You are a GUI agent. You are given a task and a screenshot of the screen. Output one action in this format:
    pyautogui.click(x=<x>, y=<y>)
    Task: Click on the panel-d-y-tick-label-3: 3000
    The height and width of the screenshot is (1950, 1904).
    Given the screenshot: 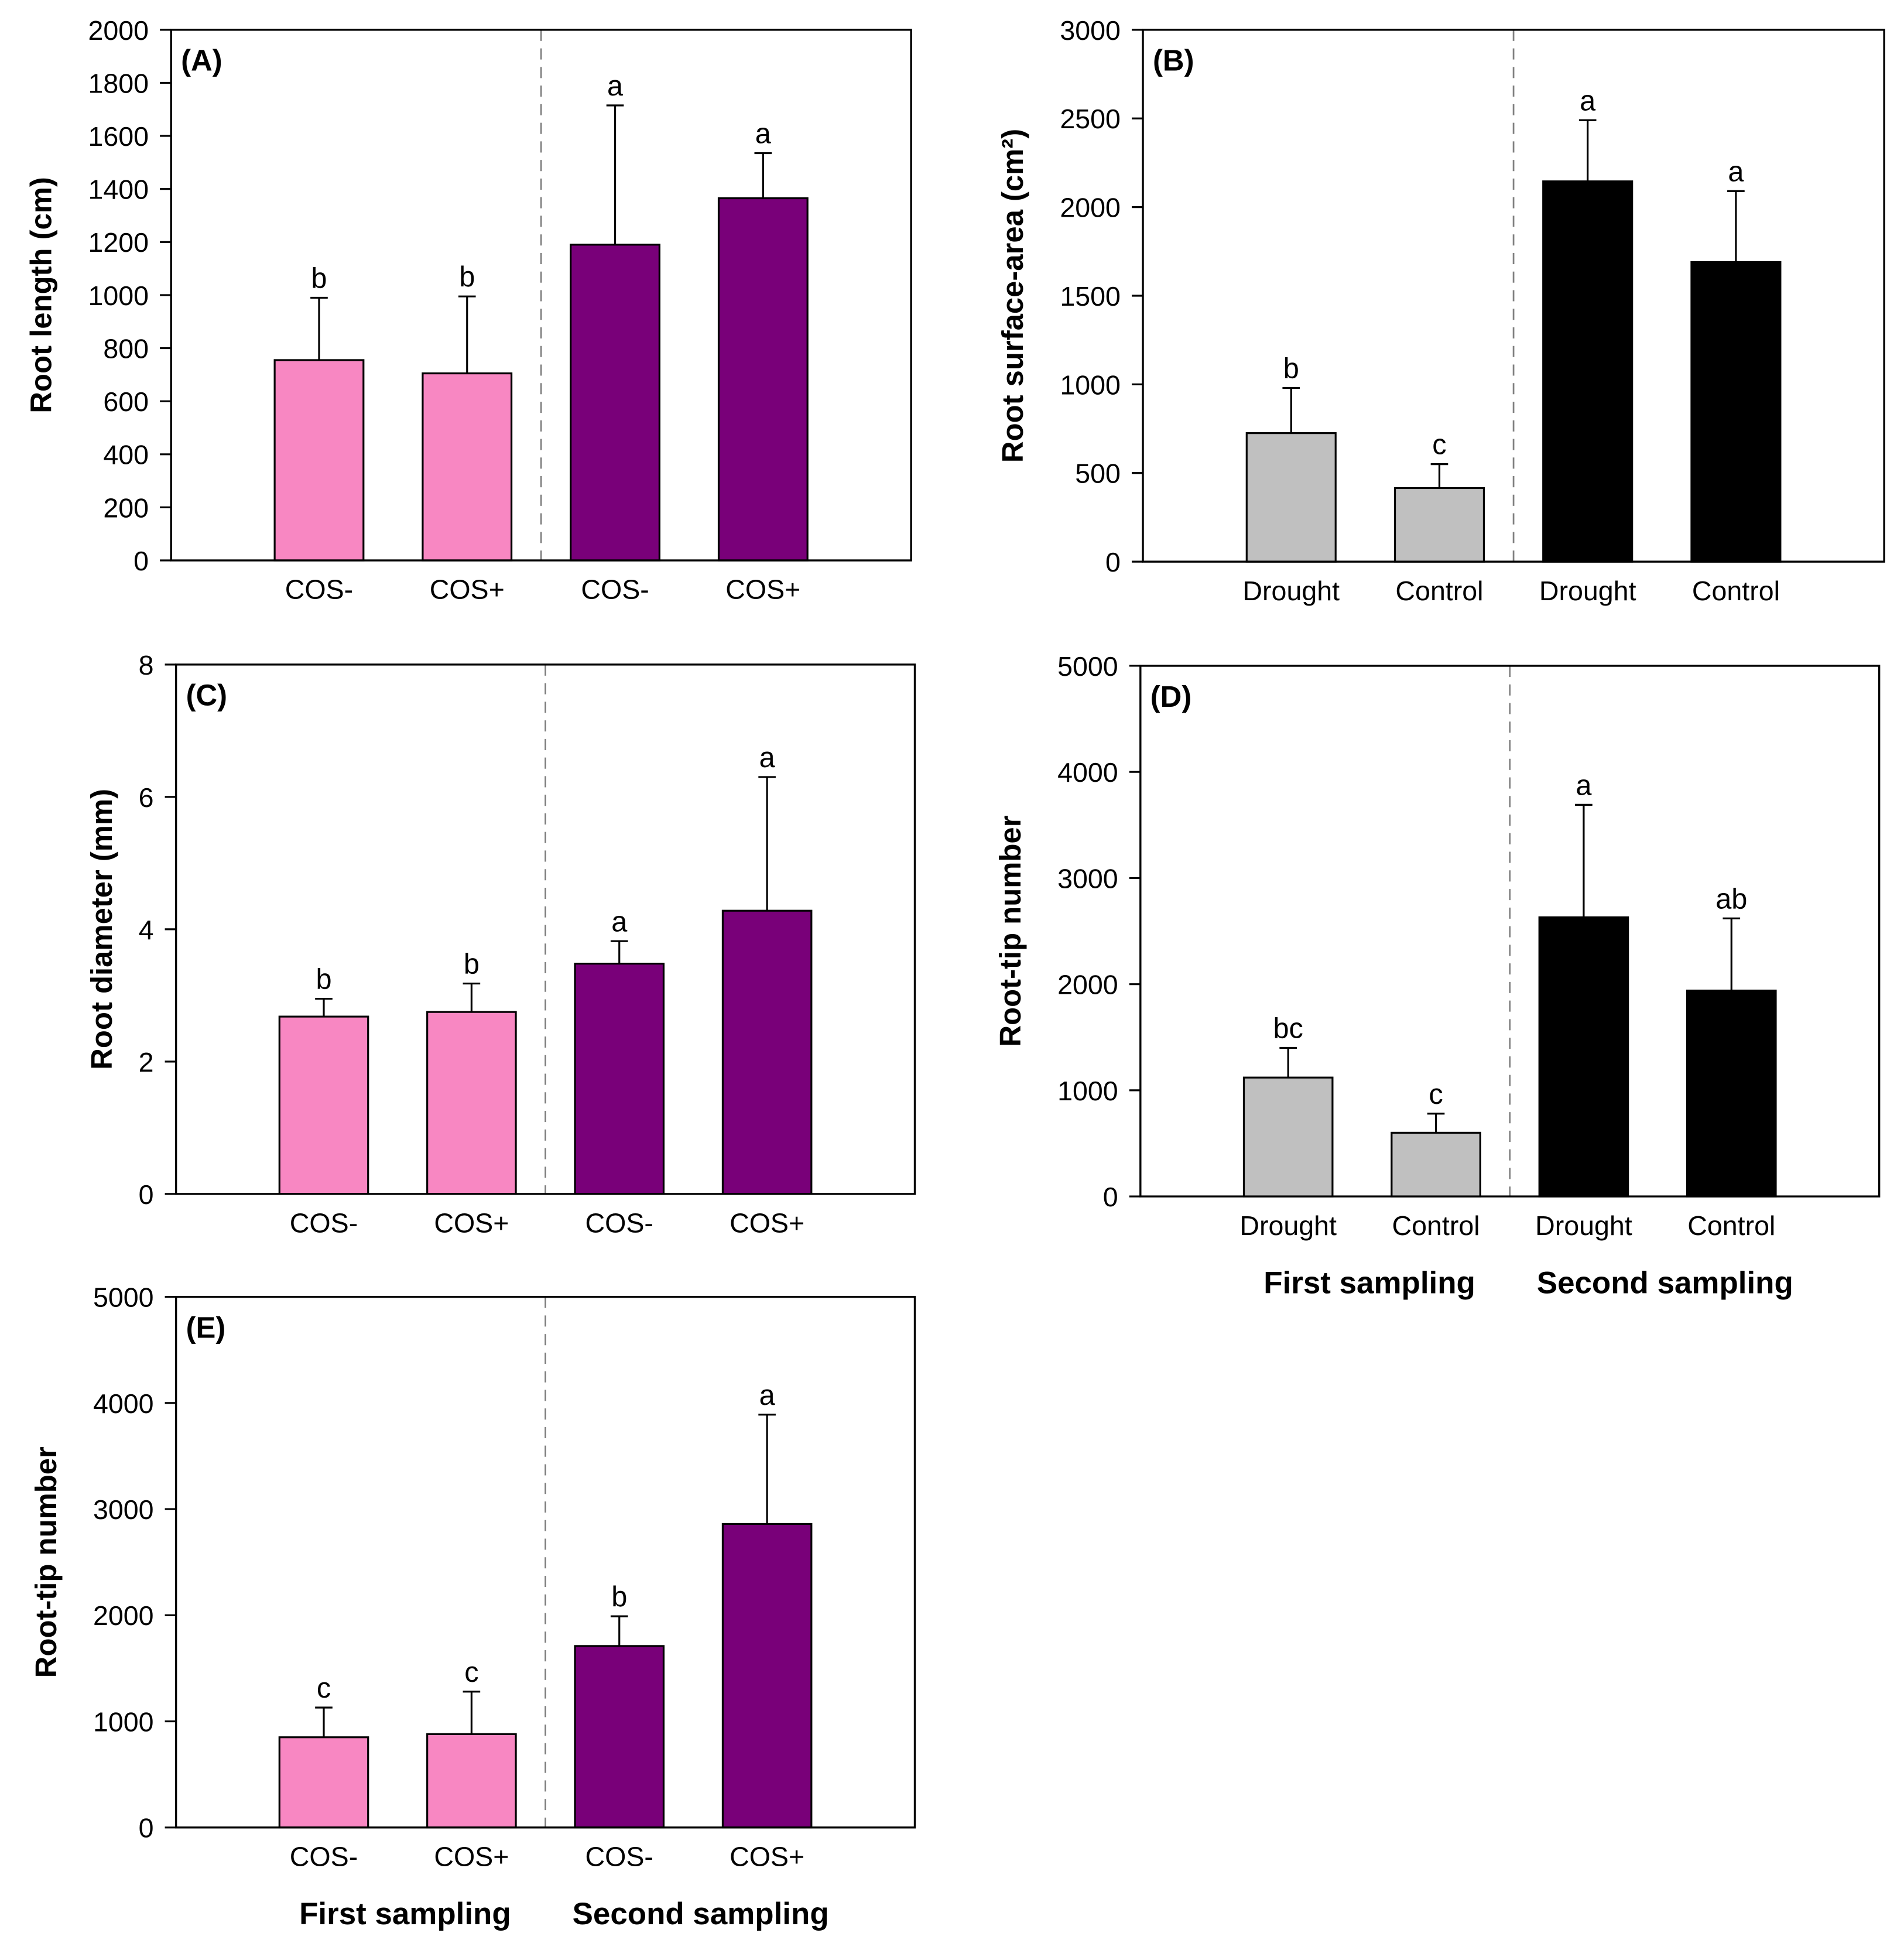 What is the action you would take?
    pyautogui.click(x=1087, y=878)
    